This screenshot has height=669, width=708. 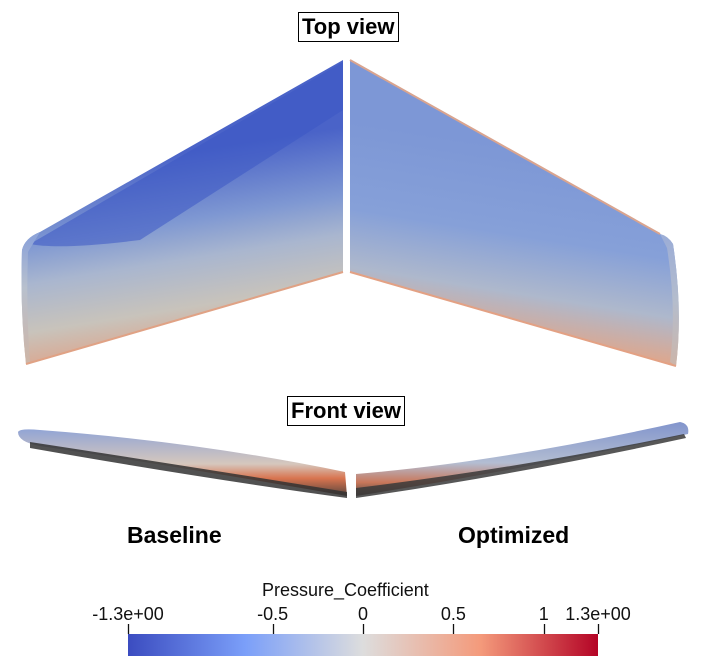 What do you see at coordinates (513, 319) in the screenshot?
I see `optimized-trailing-edge` at bounding box center [513, 319].